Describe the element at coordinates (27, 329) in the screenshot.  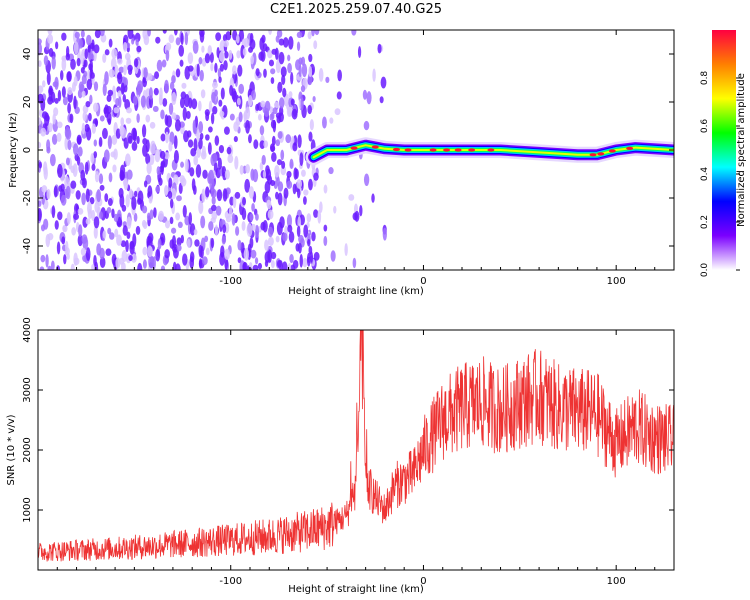
I see `y-tick-label: 4000` at that location.